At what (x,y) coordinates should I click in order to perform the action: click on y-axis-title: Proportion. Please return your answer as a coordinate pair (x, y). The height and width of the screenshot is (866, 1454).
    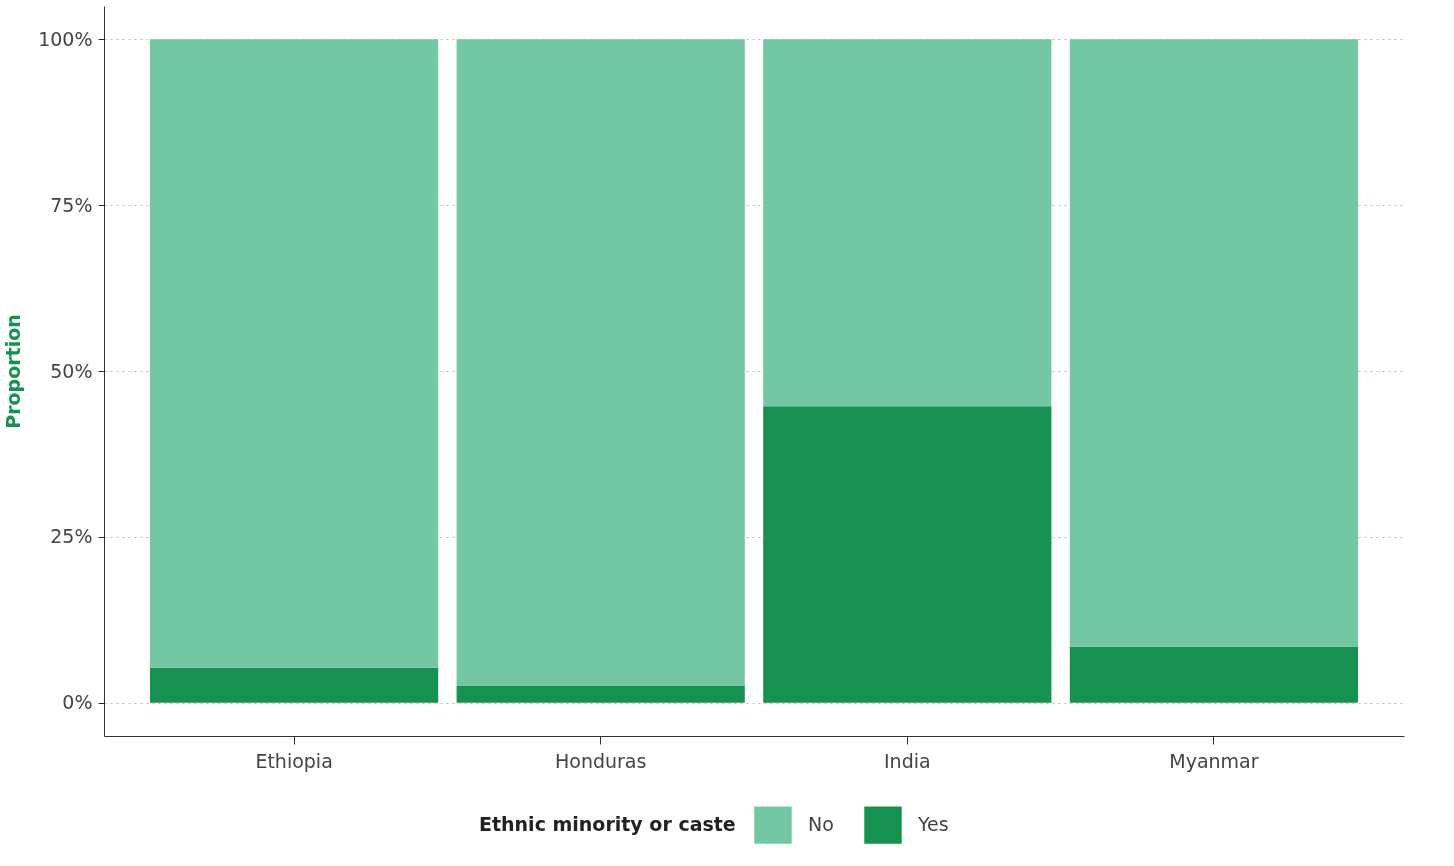
    Looking at the image, I should click on (13, 371).